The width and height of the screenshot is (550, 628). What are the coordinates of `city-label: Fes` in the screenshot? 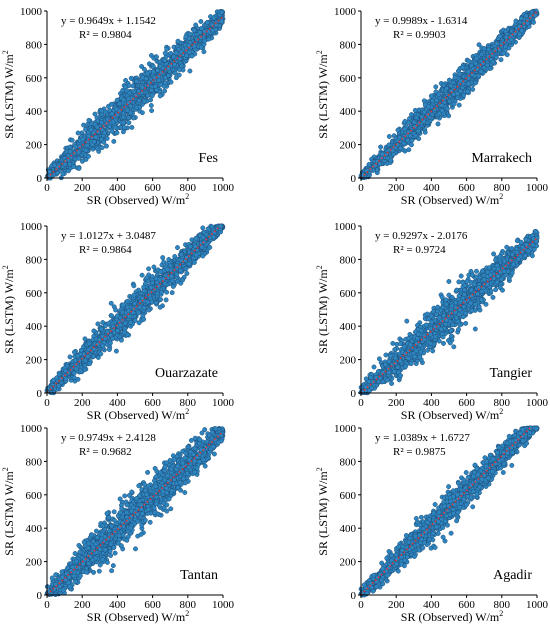 It's located at (208, 158).